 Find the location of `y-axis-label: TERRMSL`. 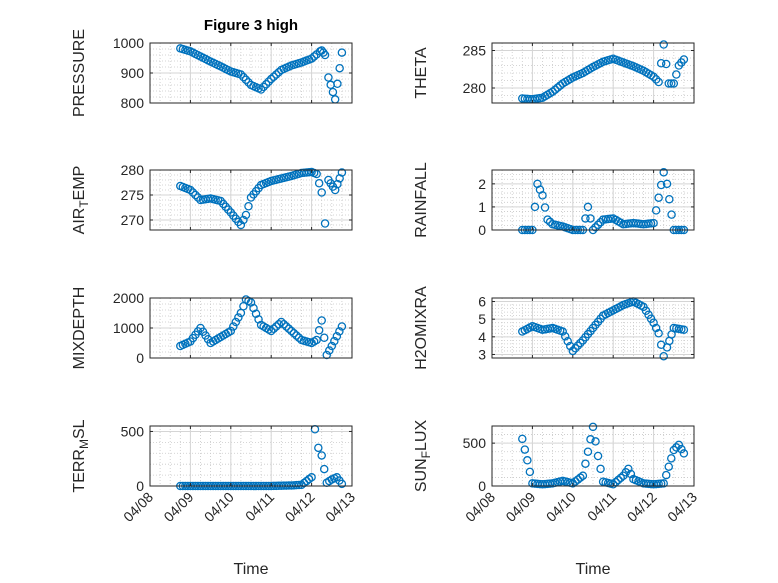

y-axis-label: TERRMSL is located at coordinates (81, 455).